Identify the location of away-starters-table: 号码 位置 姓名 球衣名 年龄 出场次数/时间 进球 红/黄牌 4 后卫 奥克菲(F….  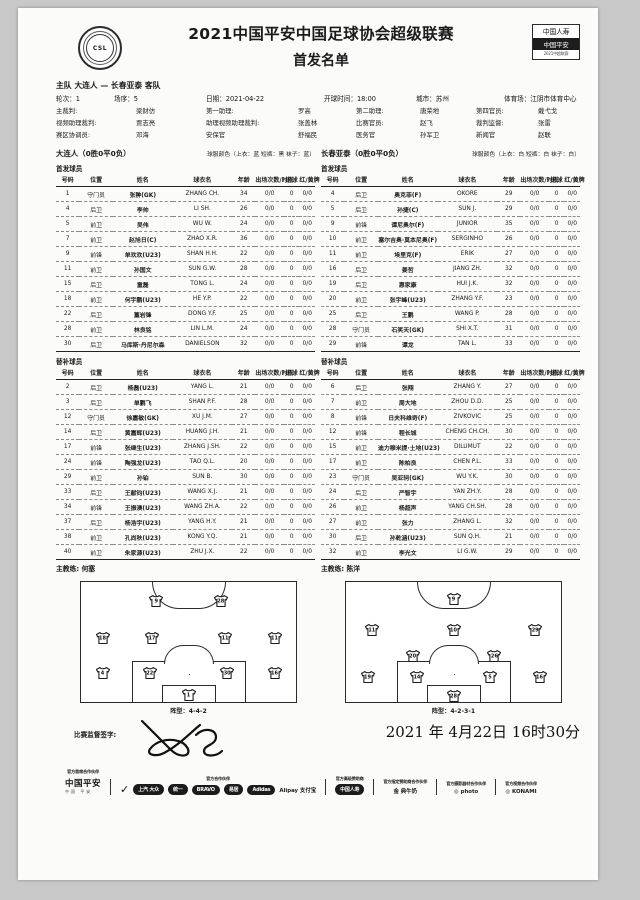
(453, 263).